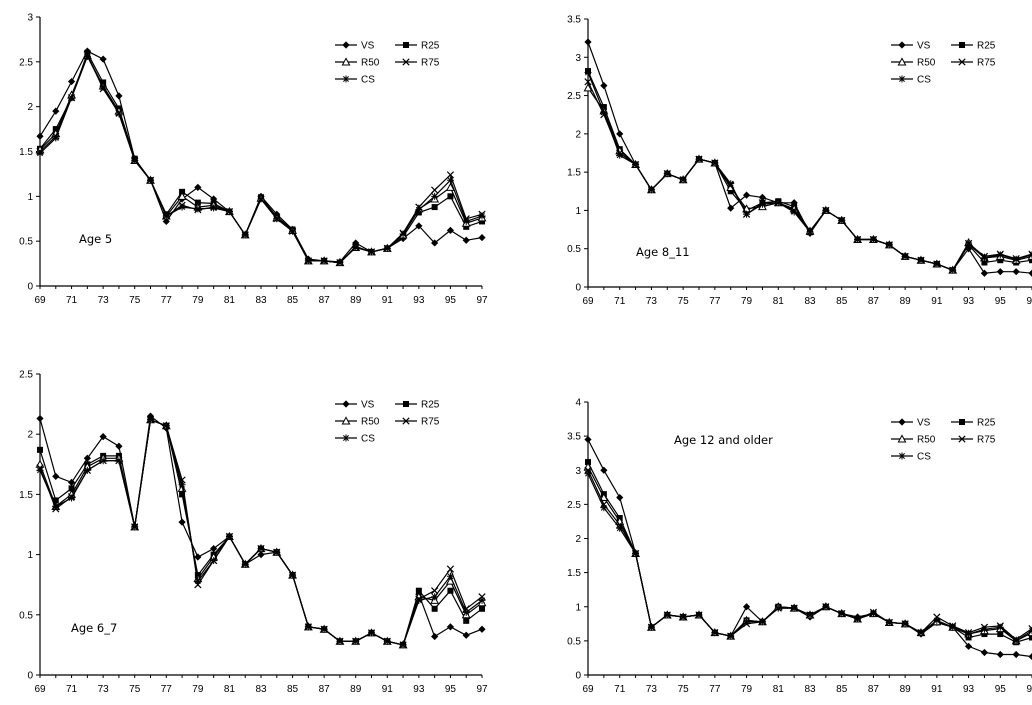 Image resolution: width=1032 pixels, height=705 pixels. Describe the element at coordinates (652, 301) in the screenshot. I see `x-tick-label: 73` at that location.